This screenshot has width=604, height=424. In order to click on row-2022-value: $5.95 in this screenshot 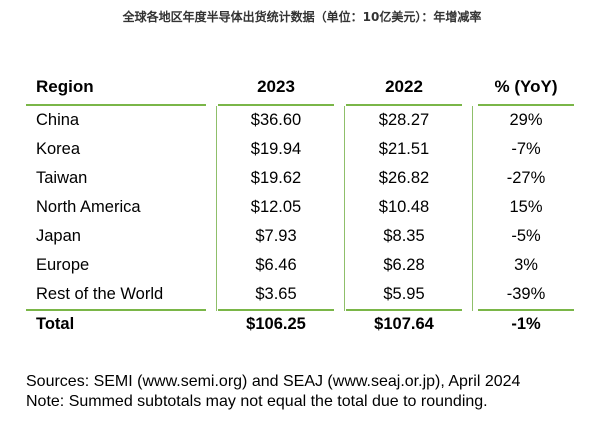, I will do `click(404, 294)`.